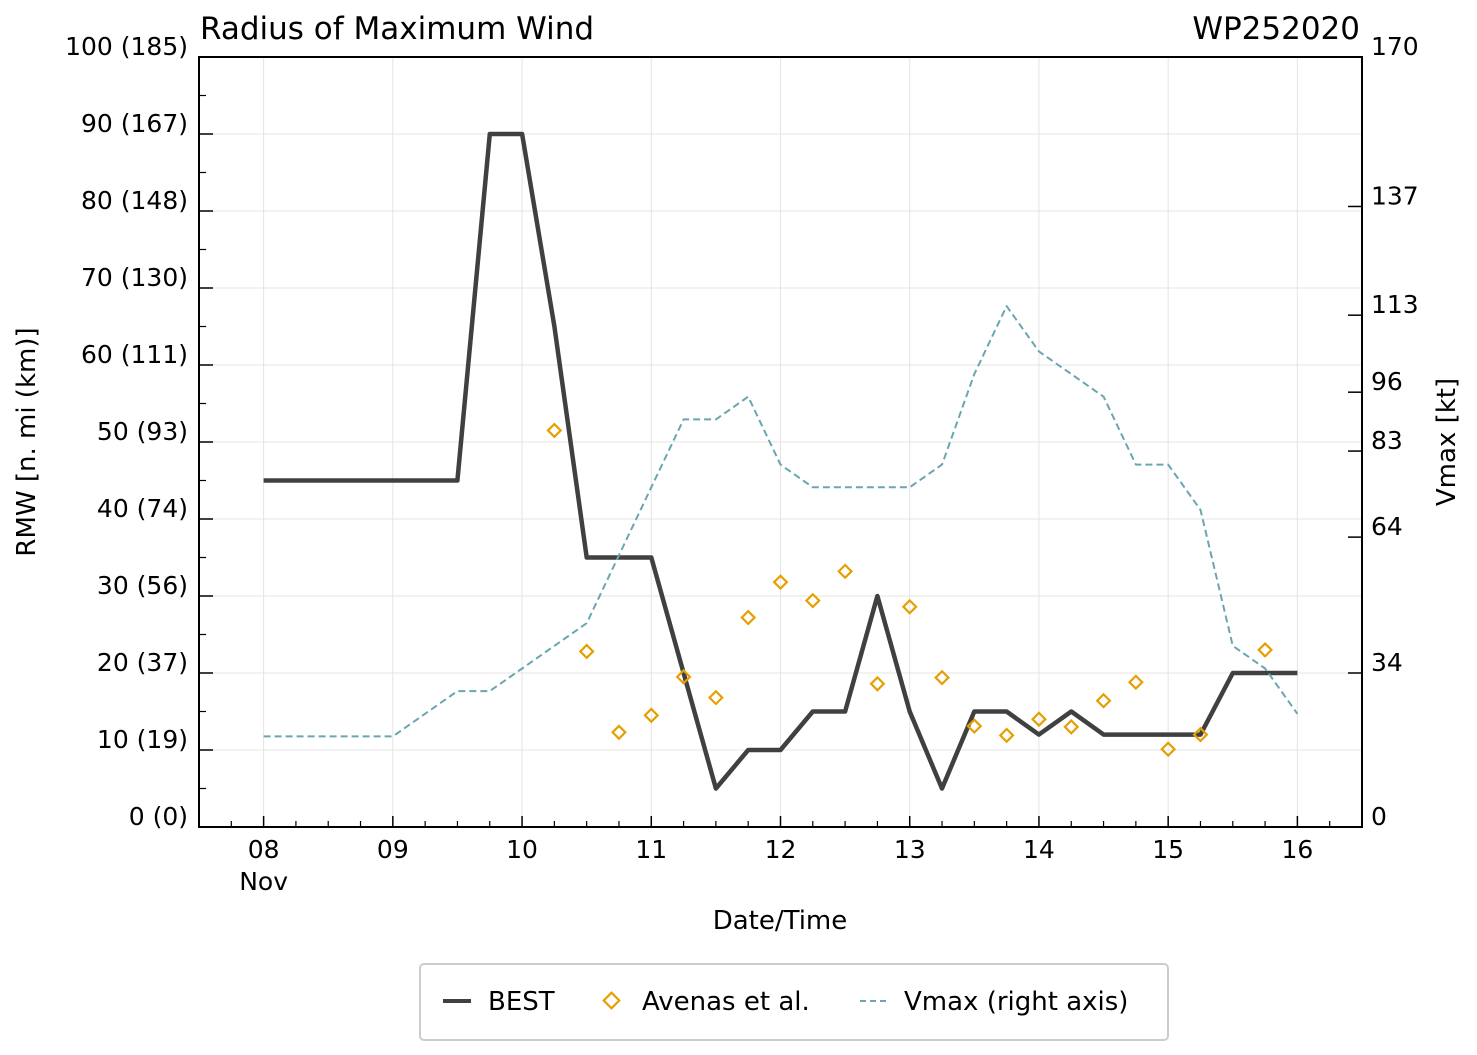 Image resolution: width=1477 pixels, height=1055 pixels. I want to click on legend: BEST Avenas et al. Vmax (right axis), so click(794, 1002).